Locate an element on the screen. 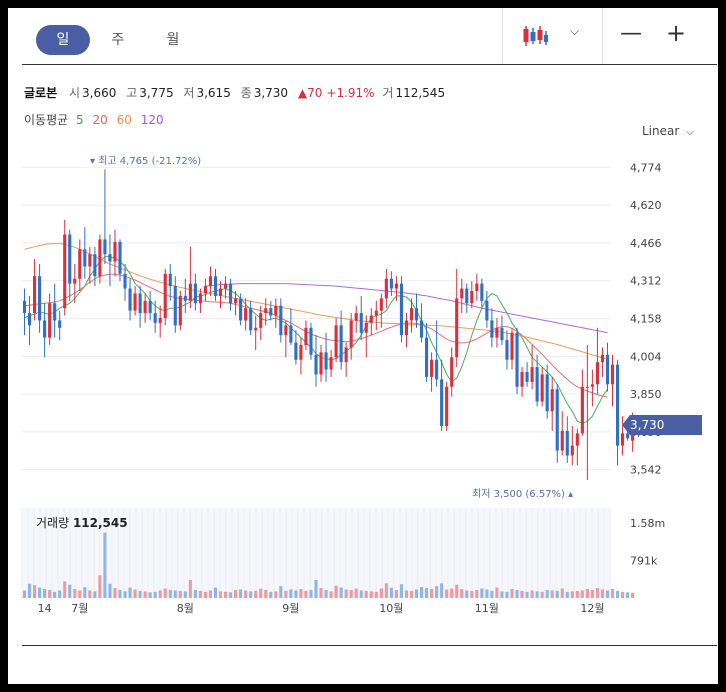 The width and height of the screenshot is (726, 692). price-tick-label: 4,312 is located at coordinates (646, 281).